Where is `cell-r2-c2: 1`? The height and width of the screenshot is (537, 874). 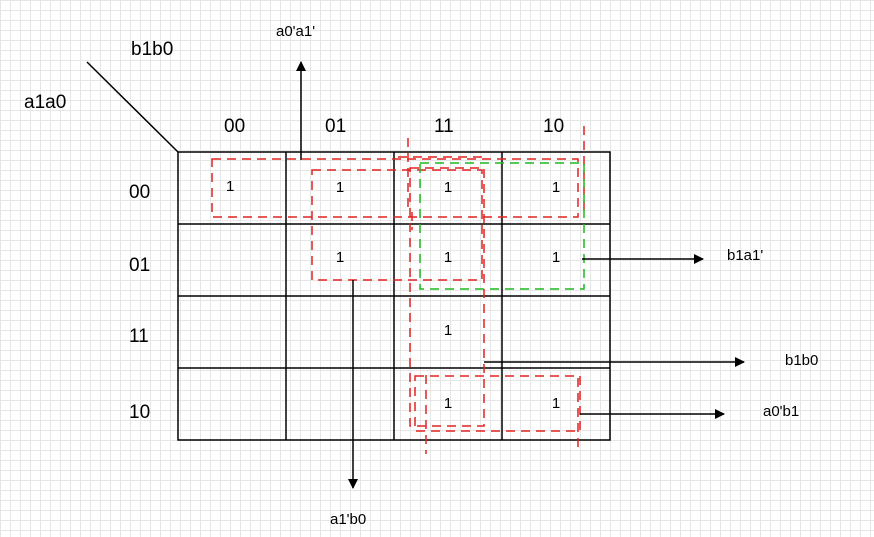 cell-r2-c2: 1 is located at coordinates (448, 330).